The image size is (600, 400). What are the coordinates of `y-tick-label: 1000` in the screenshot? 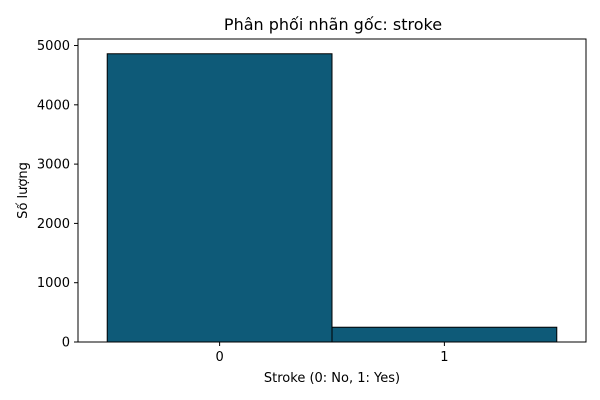 It's located at (53, 283).